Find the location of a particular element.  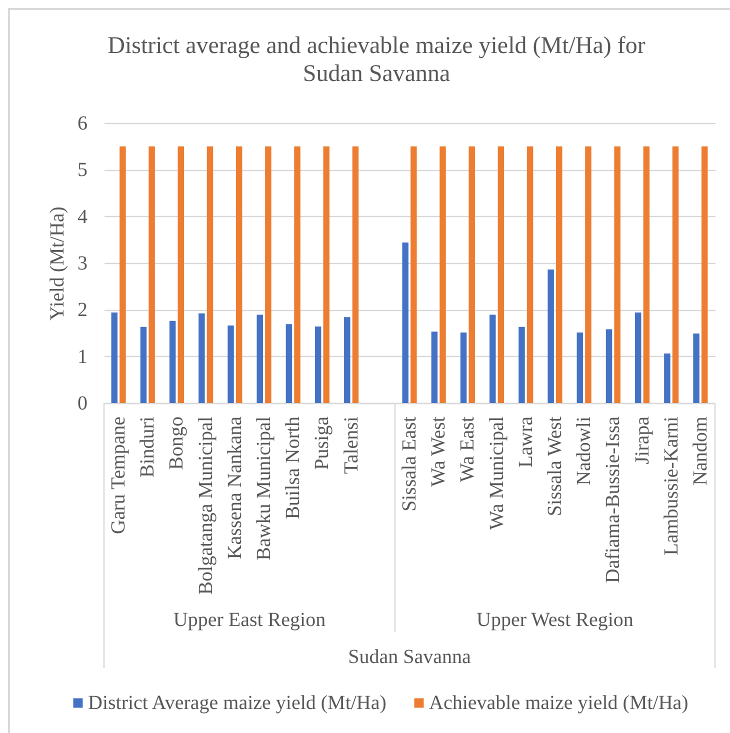

x-tick-label: Nadowli is located at coordinates (584, 451).